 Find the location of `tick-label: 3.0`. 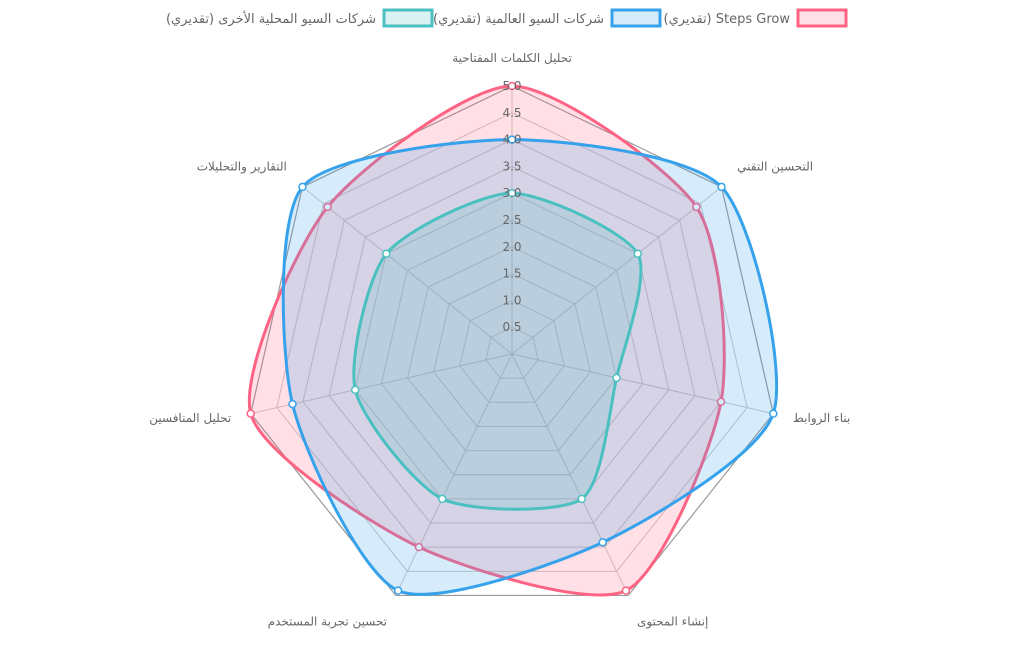

tick-label: 3.0 is located at coordinates (511, 193).